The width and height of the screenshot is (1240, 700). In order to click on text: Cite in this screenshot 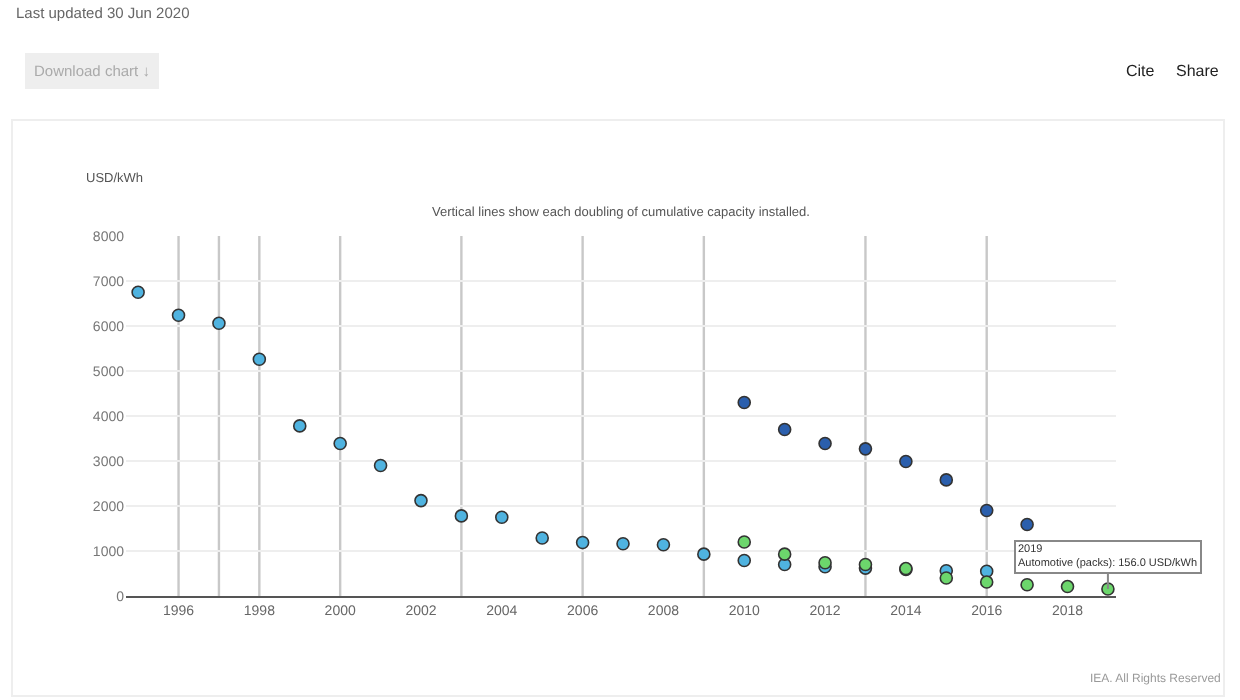, I will do `click(1141, 71)`.